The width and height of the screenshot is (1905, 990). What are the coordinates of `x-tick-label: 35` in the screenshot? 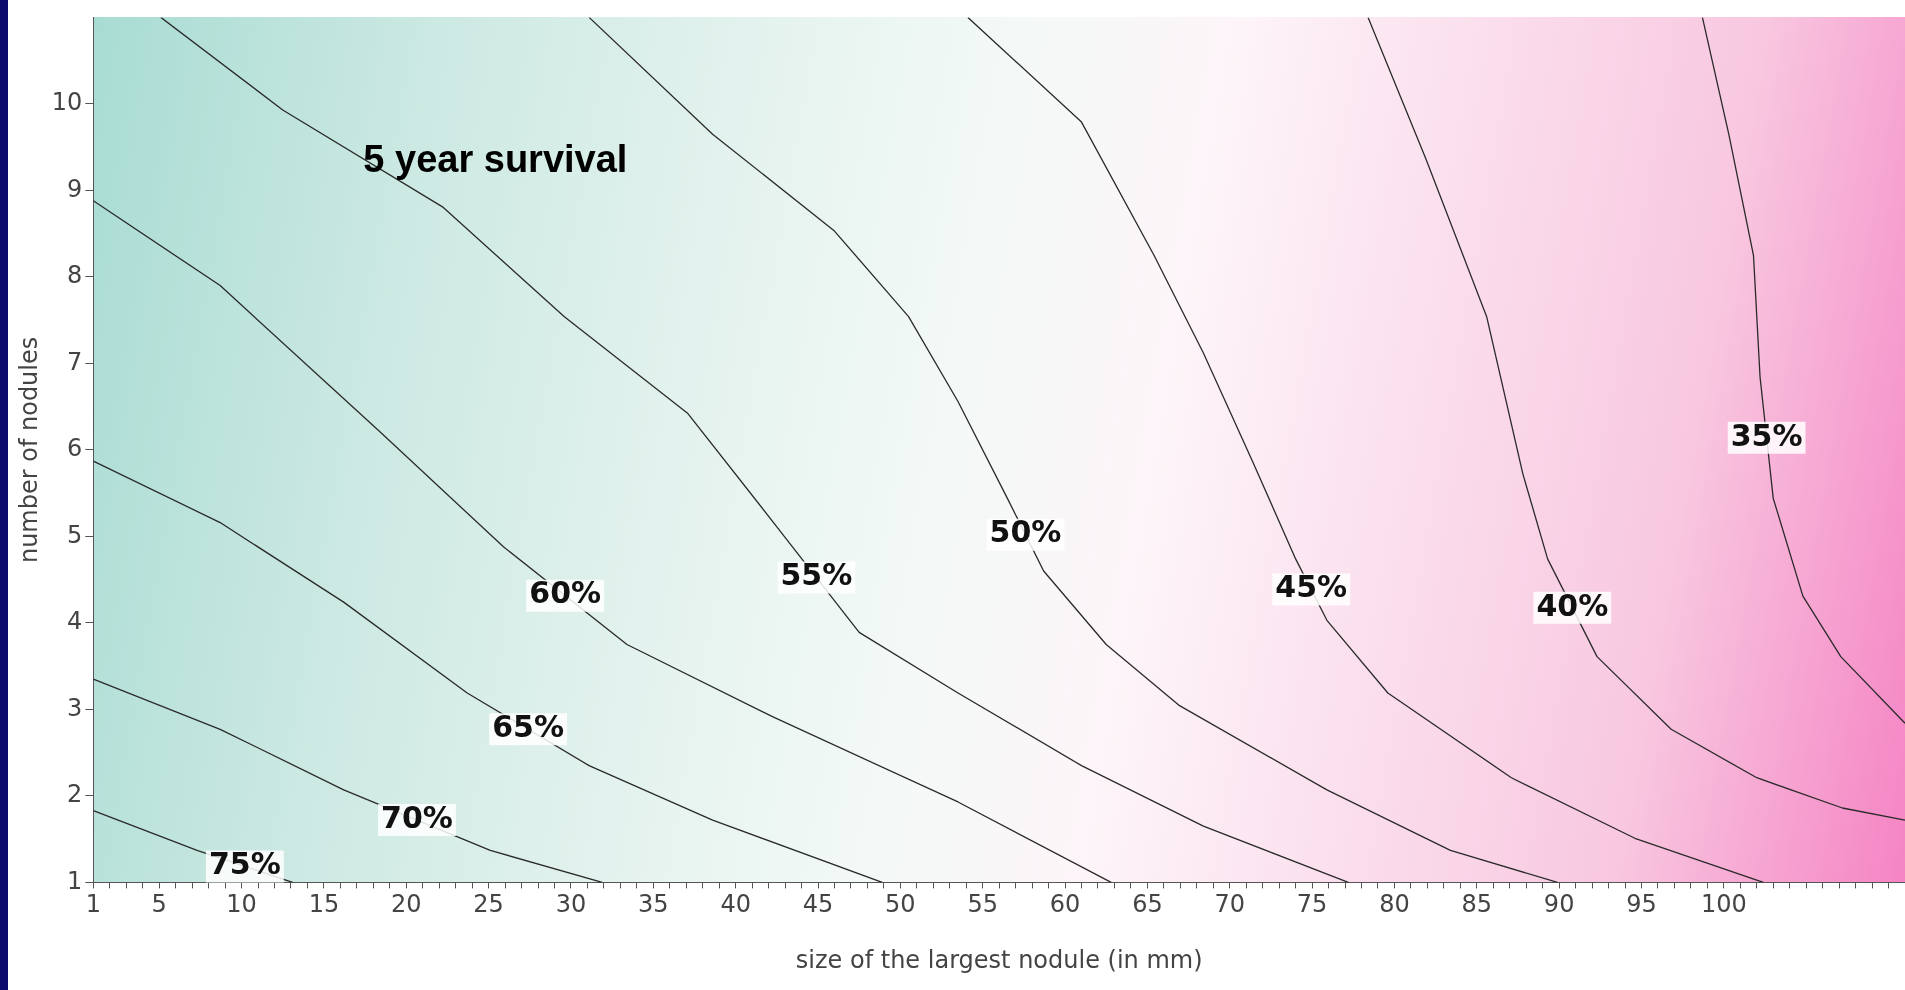 It's located at (653, 904).